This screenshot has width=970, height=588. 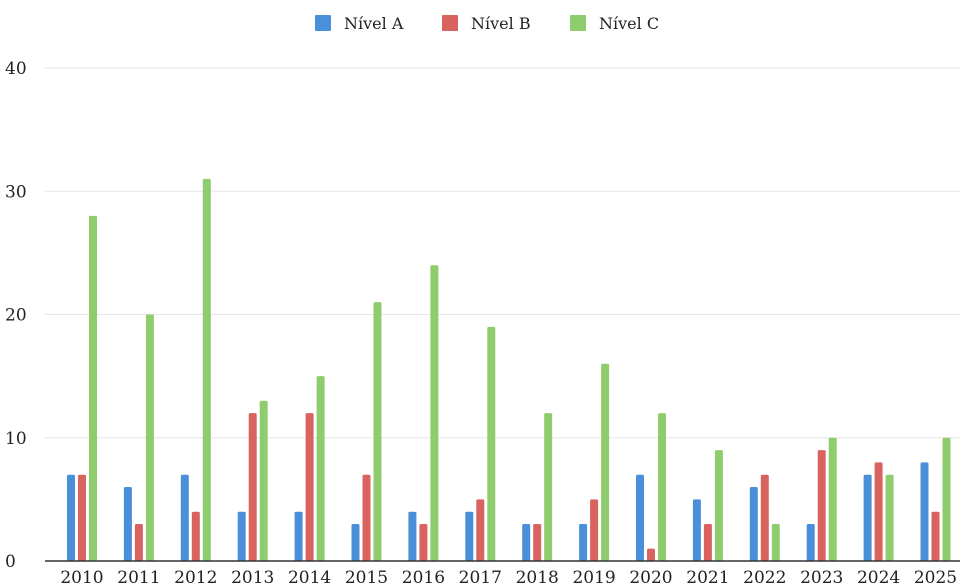 I want to click on x-tick-label: 2015, so click(x=366, y=578).